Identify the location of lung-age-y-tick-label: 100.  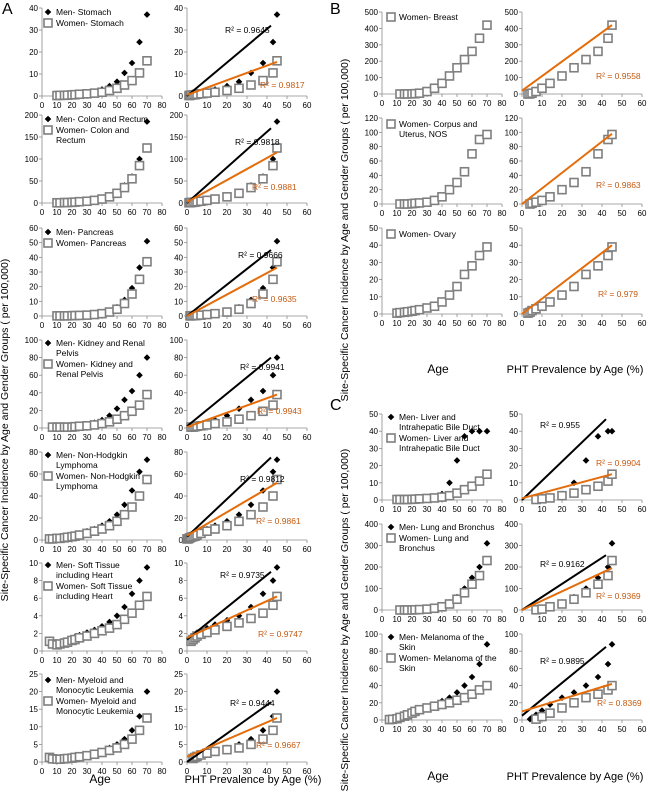
(372, 589).